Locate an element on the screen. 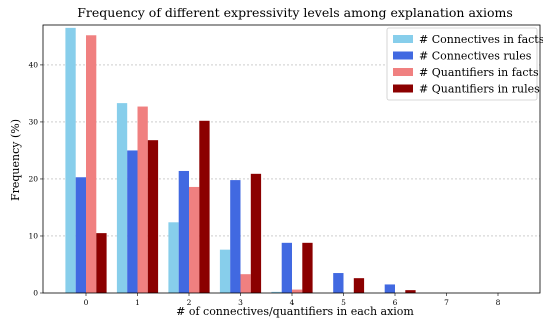 This screenshot has height=320, width=543. legend-label: # Quantifiers in rules is located at coordinates (479, 89).